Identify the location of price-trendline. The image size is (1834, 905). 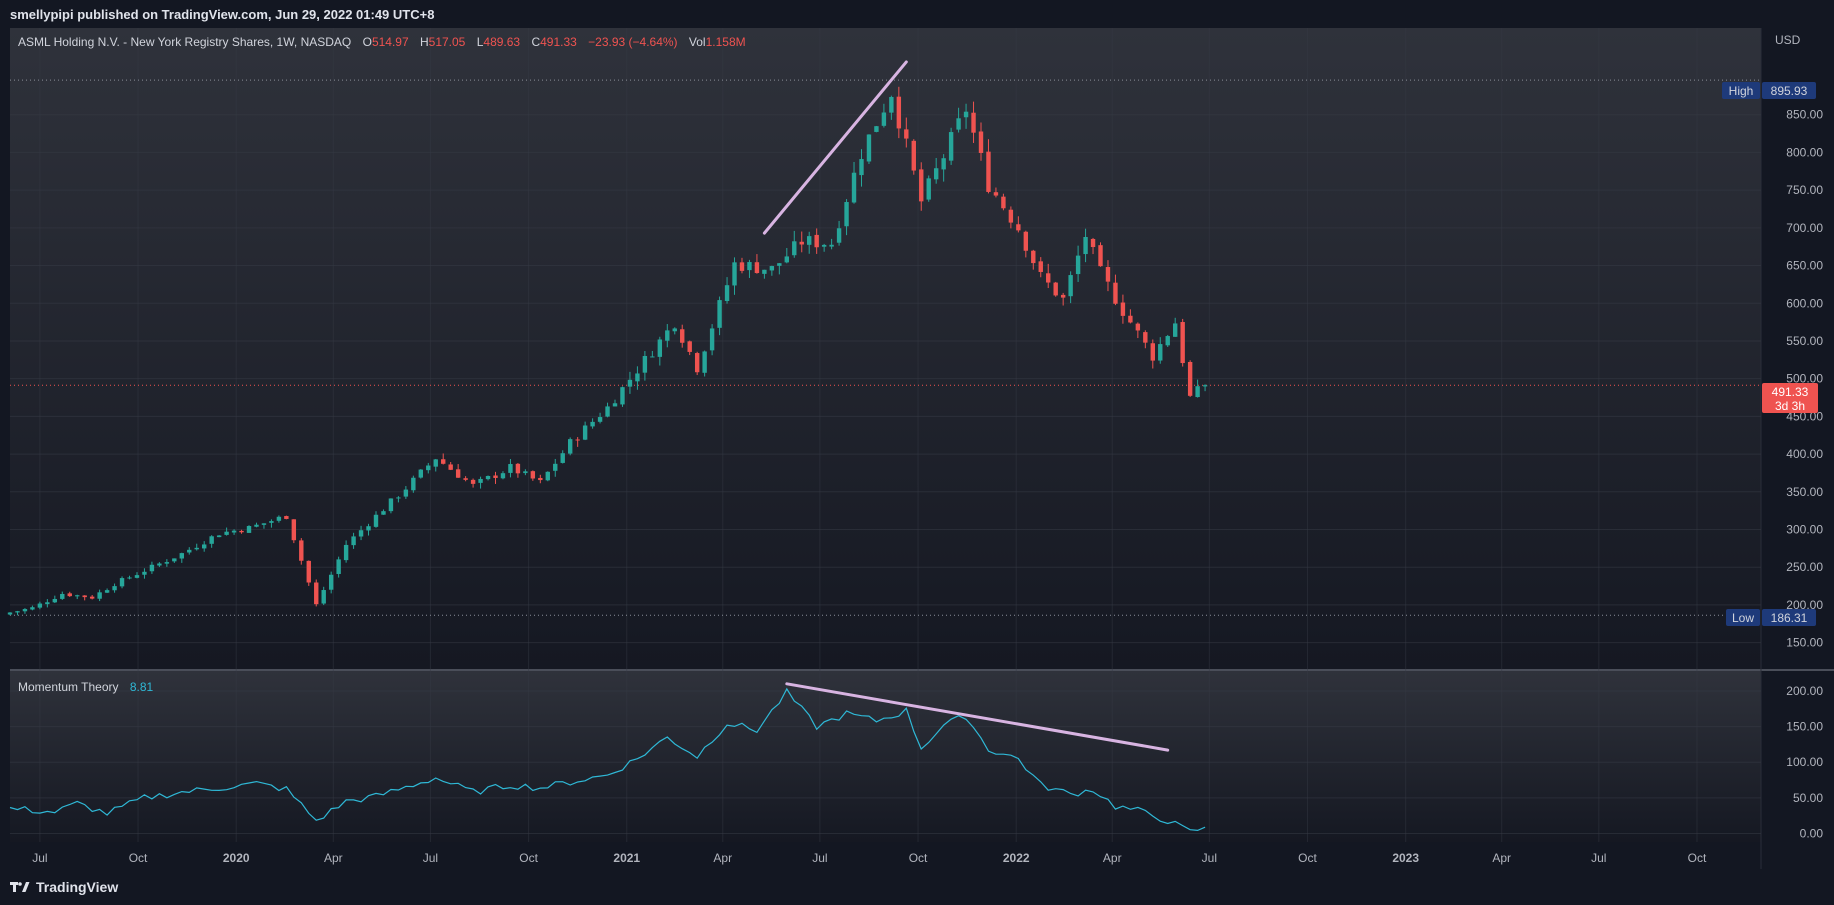
(835, 147).